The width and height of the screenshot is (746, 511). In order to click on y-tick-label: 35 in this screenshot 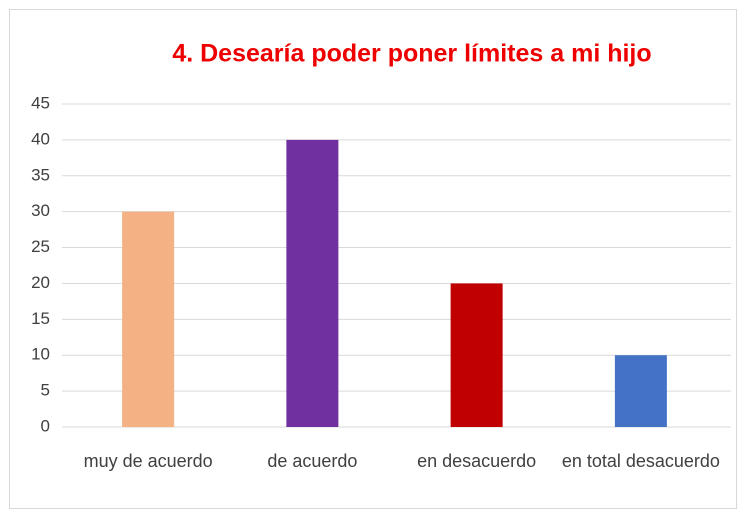, I will do `click(40, 174)`.